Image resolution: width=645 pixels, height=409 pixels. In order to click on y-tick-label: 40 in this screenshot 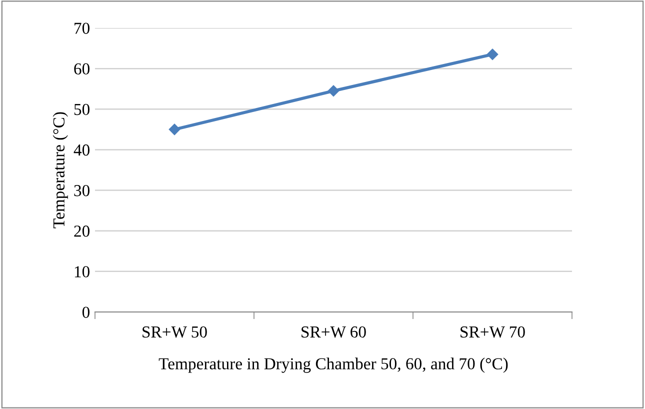, I will do `click(82, 150)`.